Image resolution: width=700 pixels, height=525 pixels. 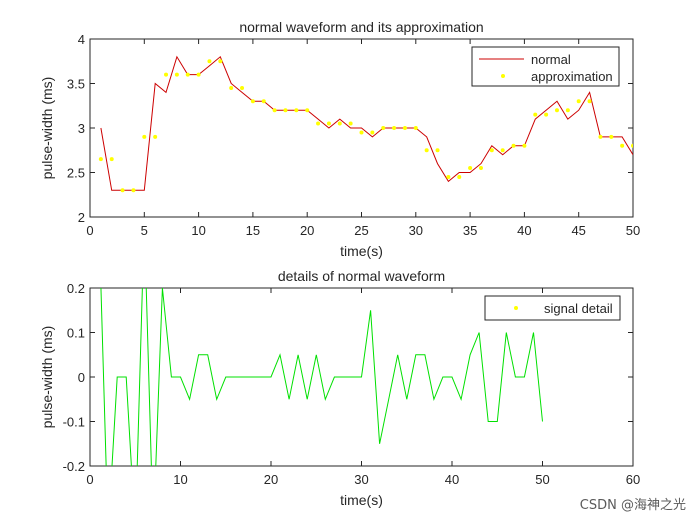 I want to click on y-tick-label: 0.2, so click(x=76, y=288).